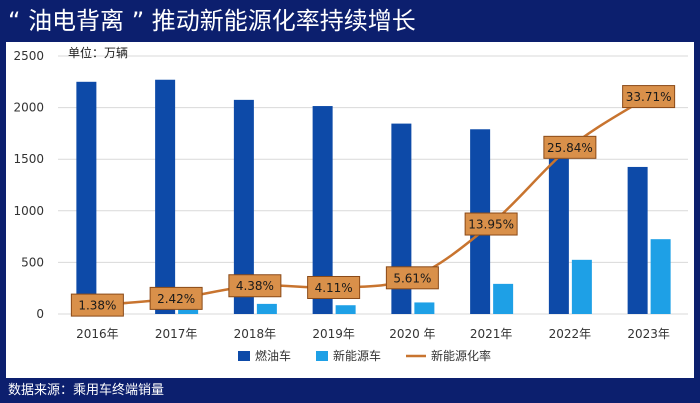  I want to click on page-title: “ 油电背离 ” 推动新能源化率持续增长, so click(350, 21).